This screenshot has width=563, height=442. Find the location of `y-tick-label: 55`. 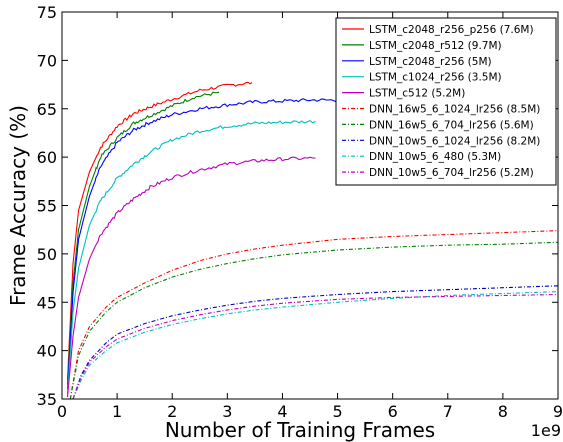

y-tick-label: 55 is located at coordinates (47, 206).